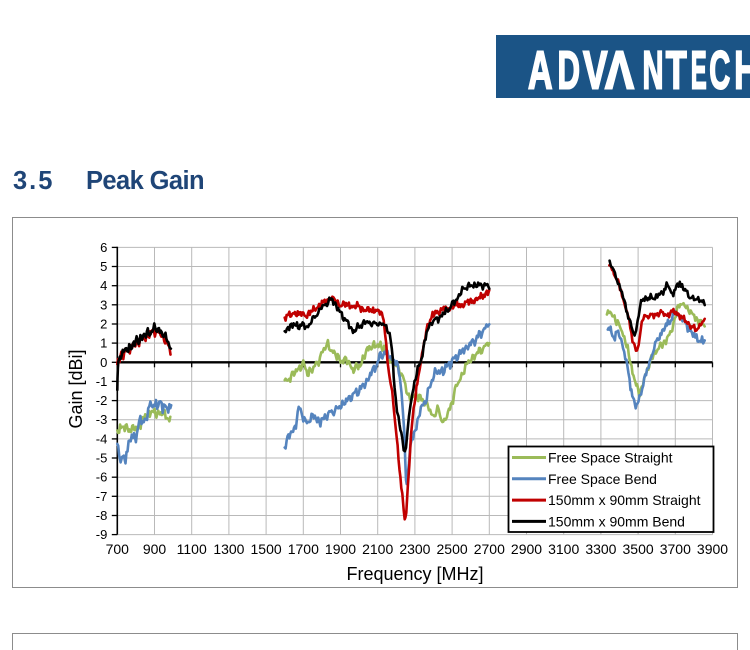 The image size is (750, 650). I want to click on svg-text: -8, so click(102, 515).